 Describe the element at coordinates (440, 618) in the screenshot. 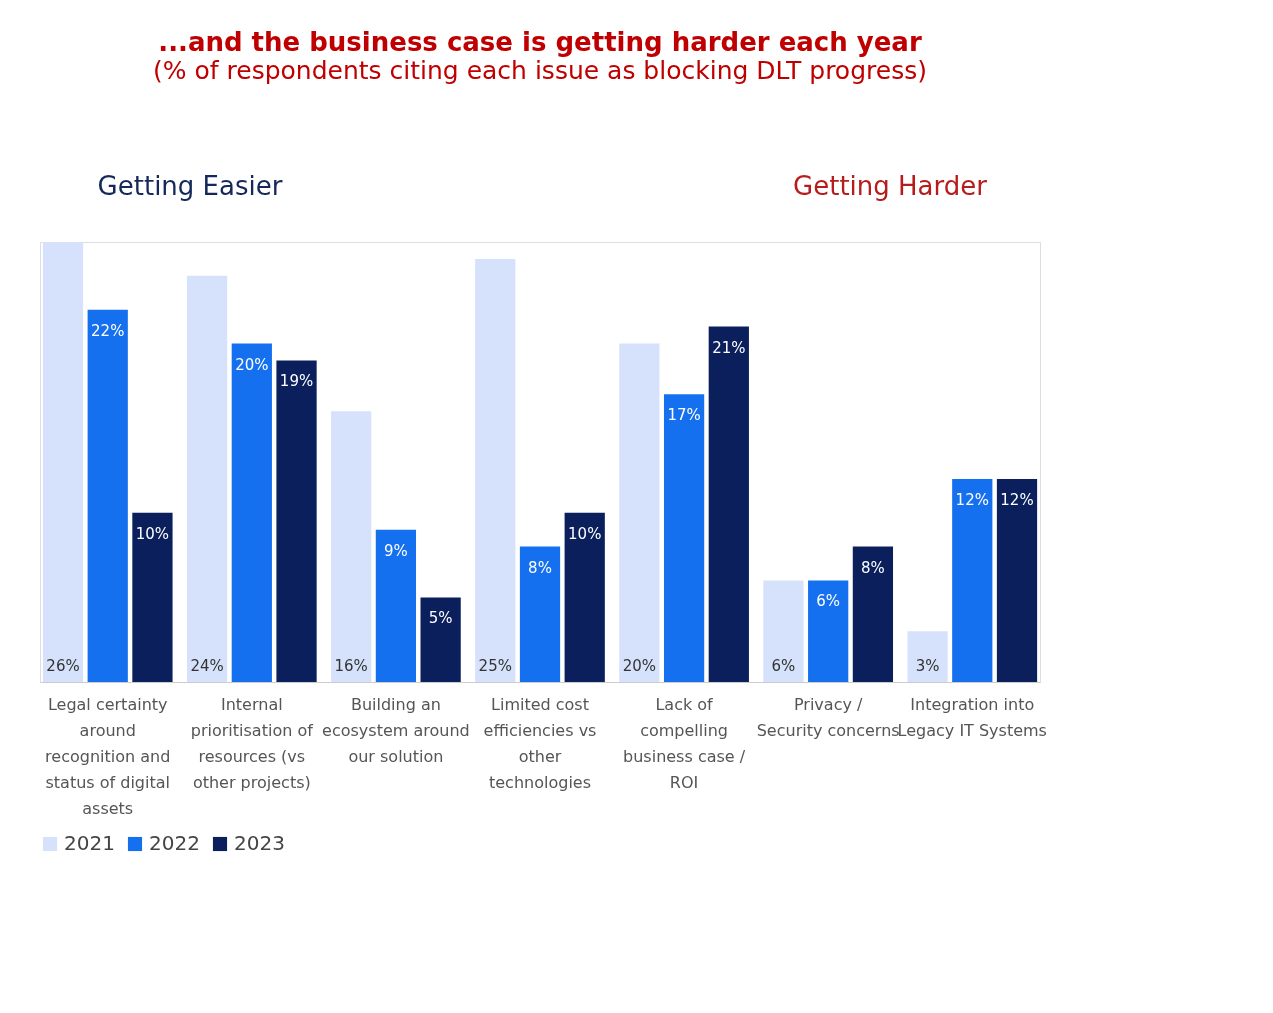

I see `data-label: 5%` at that location.